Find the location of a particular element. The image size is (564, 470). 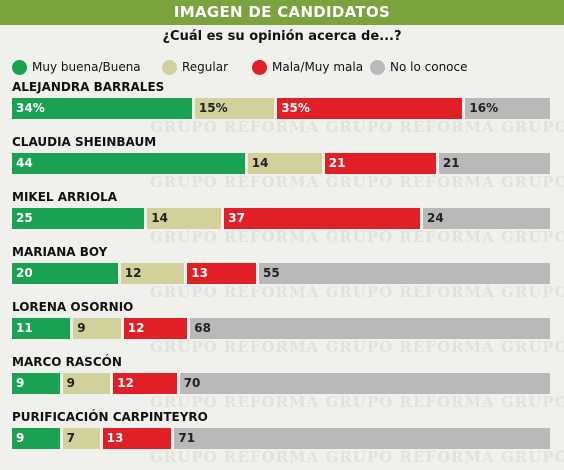

data-label: 55 is located at coordinates (271, 273).